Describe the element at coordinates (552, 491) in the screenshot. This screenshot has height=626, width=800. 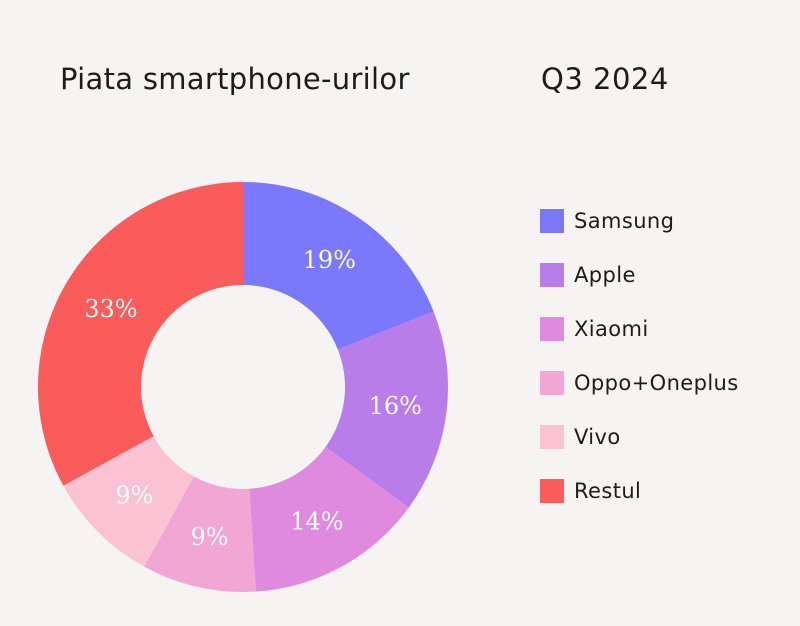
I see `legend-swatch-restul` at that location.